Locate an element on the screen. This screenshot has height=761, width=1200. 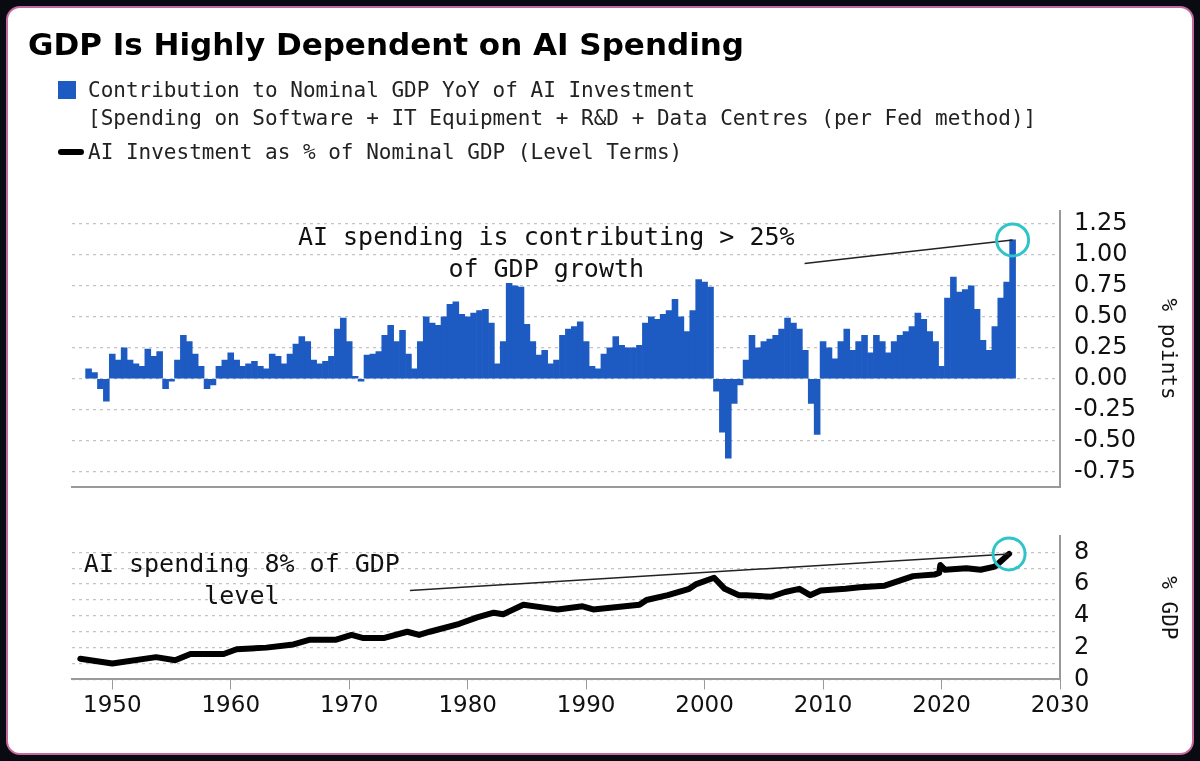
y-tick-label: 8 is located at coordinates (1082, 550).